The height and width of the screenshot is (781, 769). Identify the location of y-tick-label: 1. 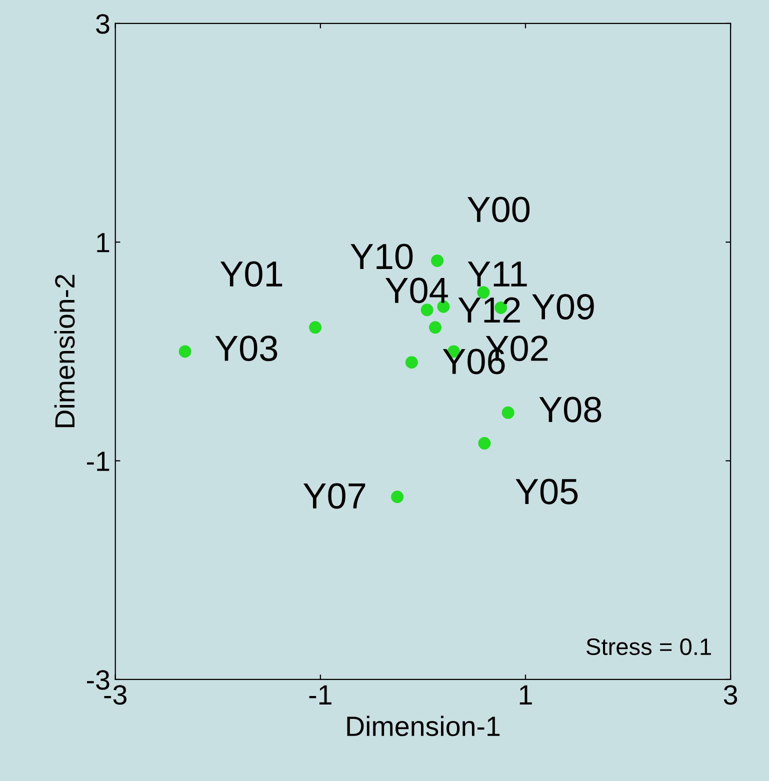
(103, 242).